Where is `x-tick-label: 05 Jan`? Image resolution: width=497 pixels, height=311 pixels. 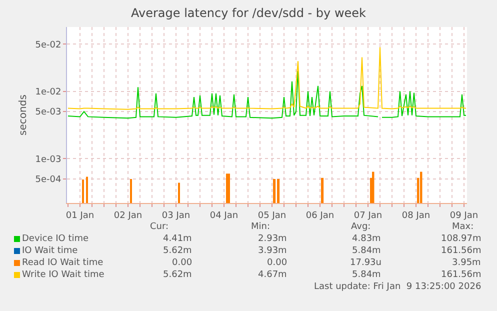 x-tick-label: 05 Jan is located at coordinates (272, 215).